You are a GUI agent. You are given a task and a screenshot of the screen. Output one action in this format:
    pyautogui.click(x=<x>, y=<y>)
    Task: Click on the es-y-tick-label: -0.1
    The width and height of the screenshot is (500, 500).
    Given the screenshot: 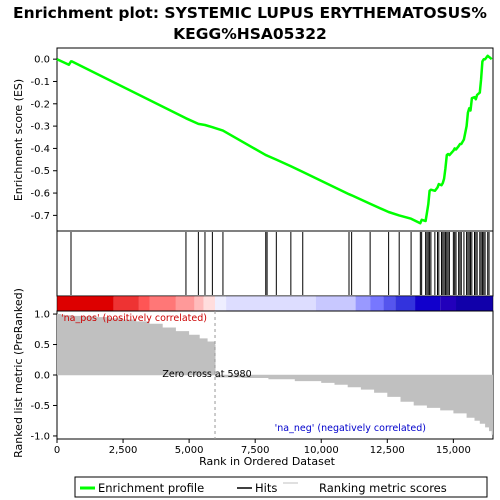 What is the action you would take?
    pyautogui.click(x=40, y=82)
    